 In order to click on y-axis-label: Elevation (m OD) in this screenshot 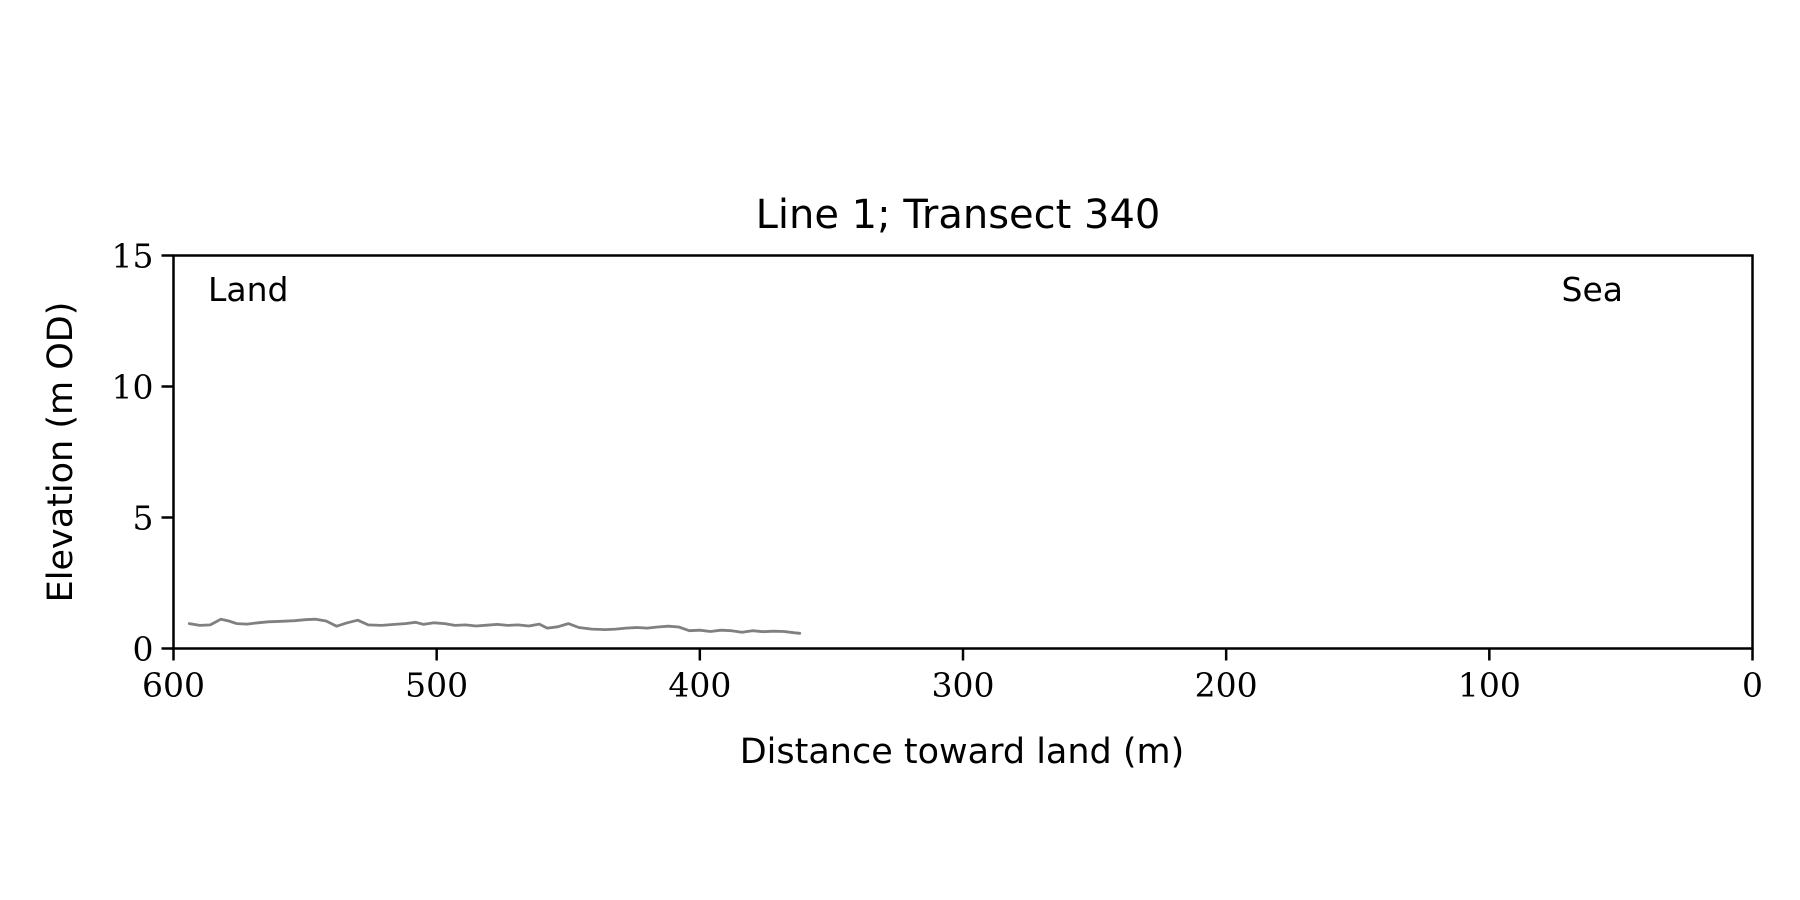, I will do `click(61, 452)`.